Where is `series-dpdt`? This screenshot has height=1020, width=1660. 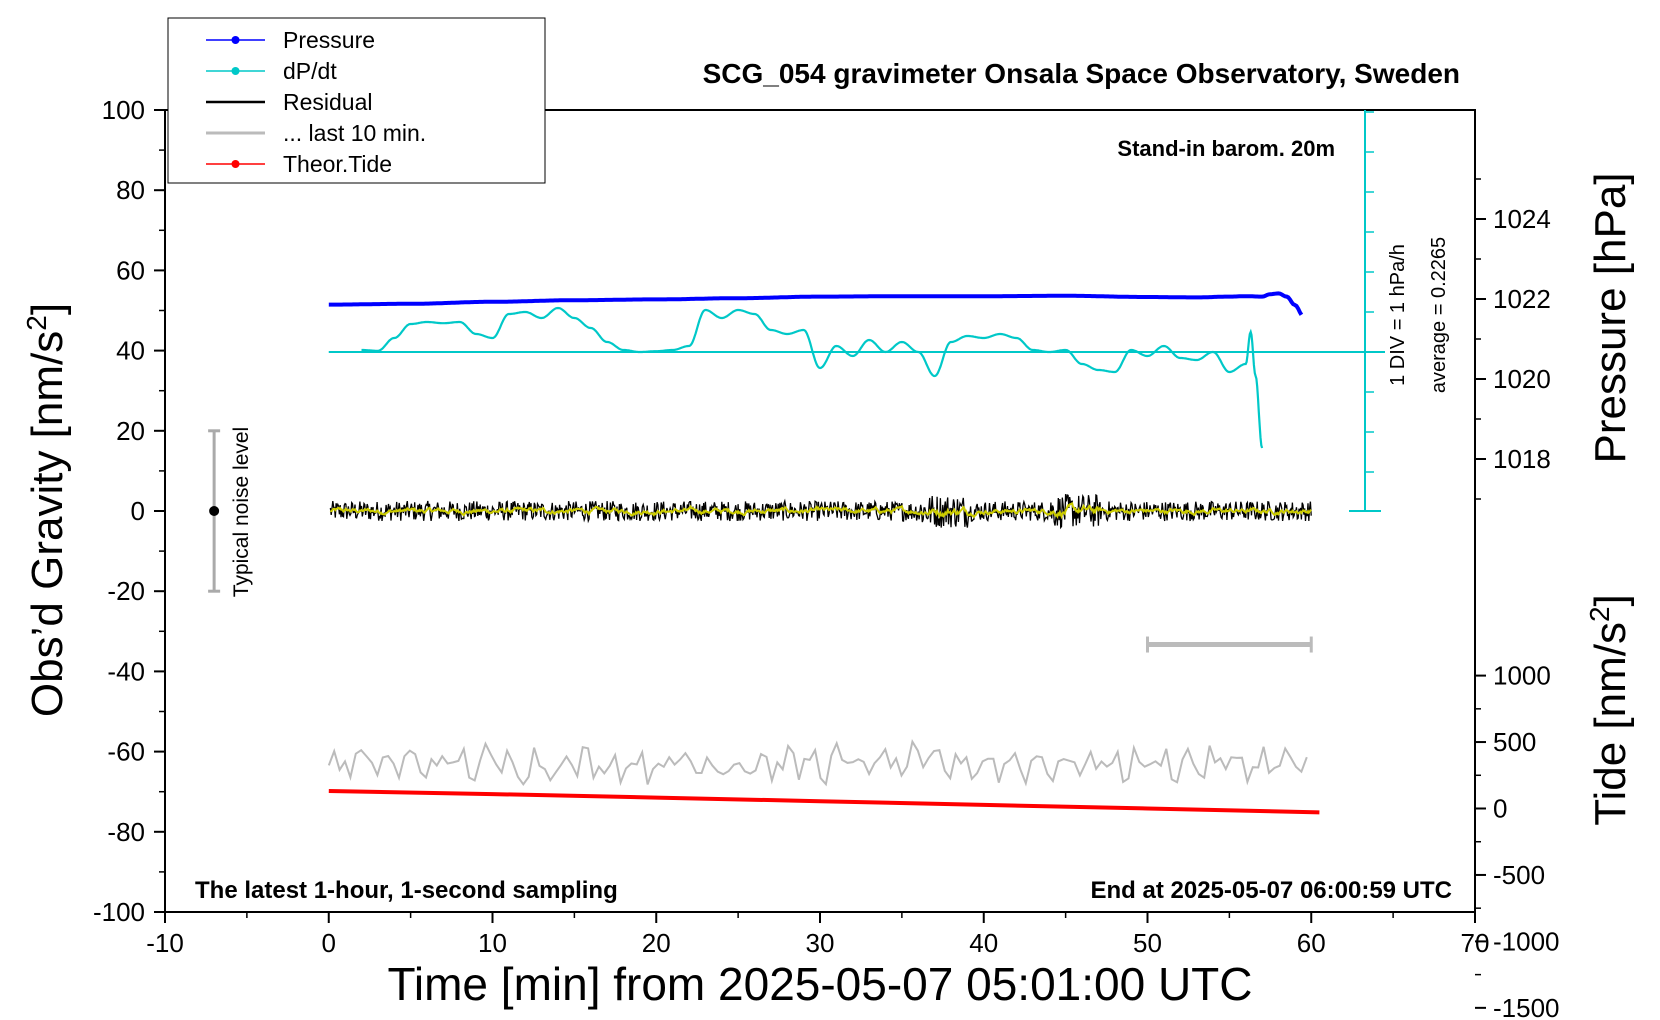 series-dpdt is located at coordinates (812, 377).